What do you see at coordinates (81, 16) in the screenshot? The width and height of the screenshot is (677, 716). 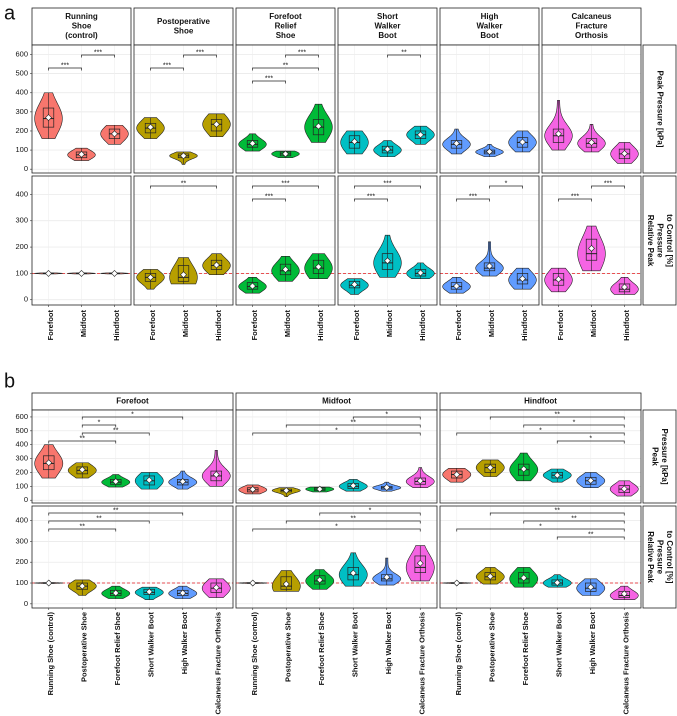 I see `facet-title: Running` at bounding box center [81, 16].